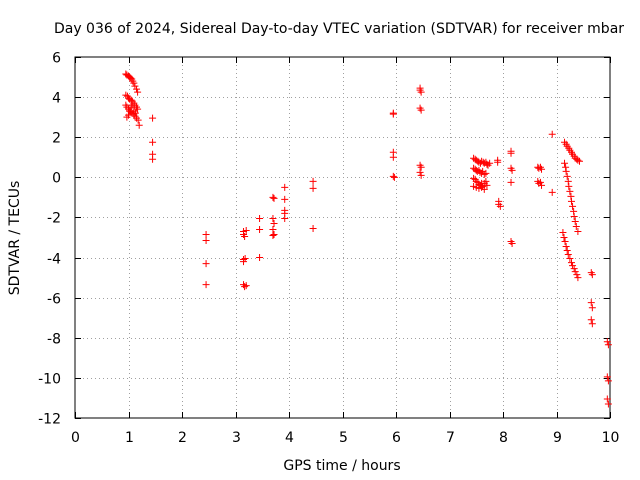 The image size is (640, 480). What do you see at coordinates (56, 139) in the screenshot?
I see `y-tick-label: 2` at bounding box center [56, 139].